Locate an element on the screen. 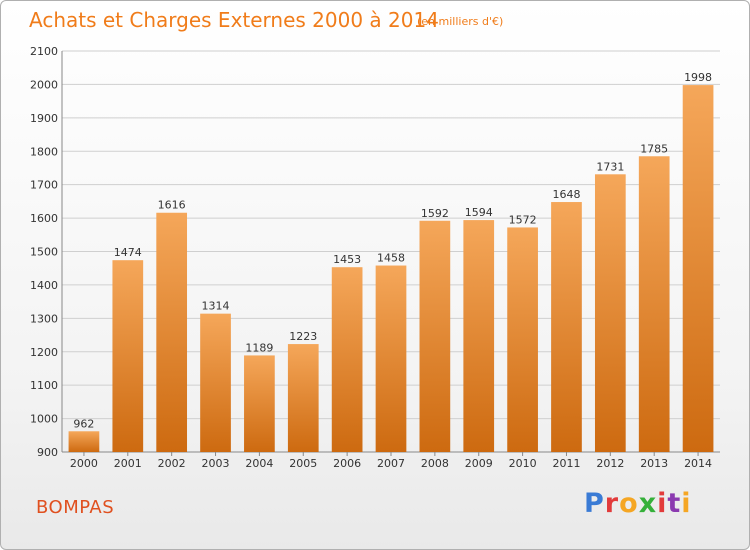  y-tick-label: 900 is located at coordinates (47, 452).